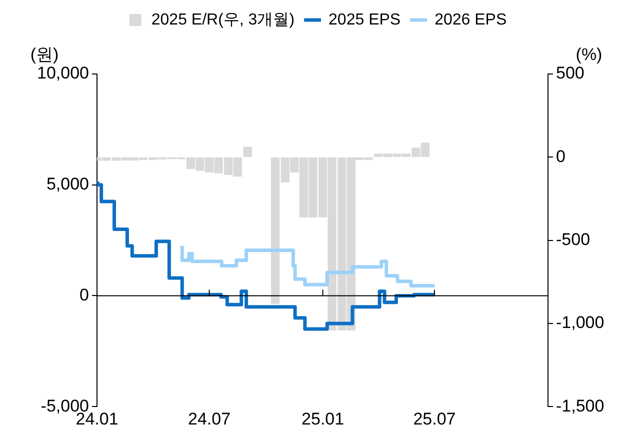 The width and height of the screenshot is (634, 439). What do you see at coordinates (364, 19) in the screenshot?
I see `legend-label: 2025 EPS` at bounding box center [364, 19].